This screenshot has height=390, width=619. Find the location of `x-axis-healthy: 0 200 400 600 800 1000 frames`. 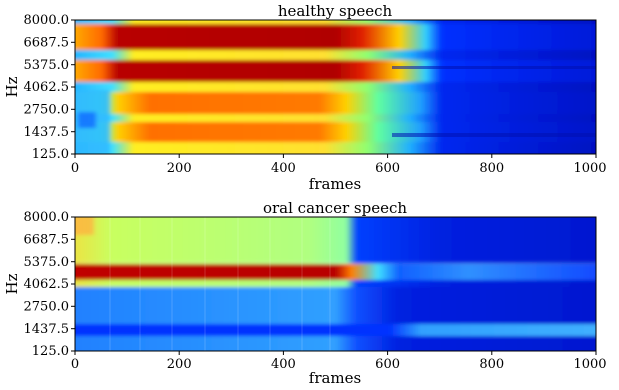

x-axis-healthy: 0 200 400 600 800 1000 frames is located at coordinates (339, 173).